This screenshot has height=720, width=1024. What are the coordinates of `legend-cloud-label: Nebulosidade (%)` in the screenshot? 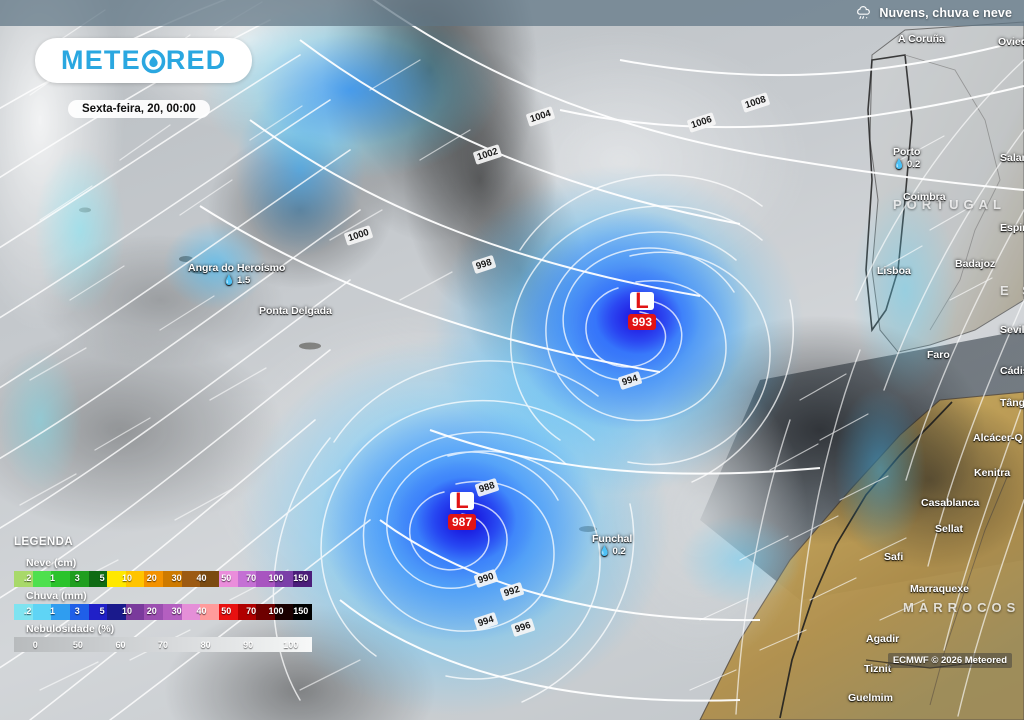 It's located at (70, 629).